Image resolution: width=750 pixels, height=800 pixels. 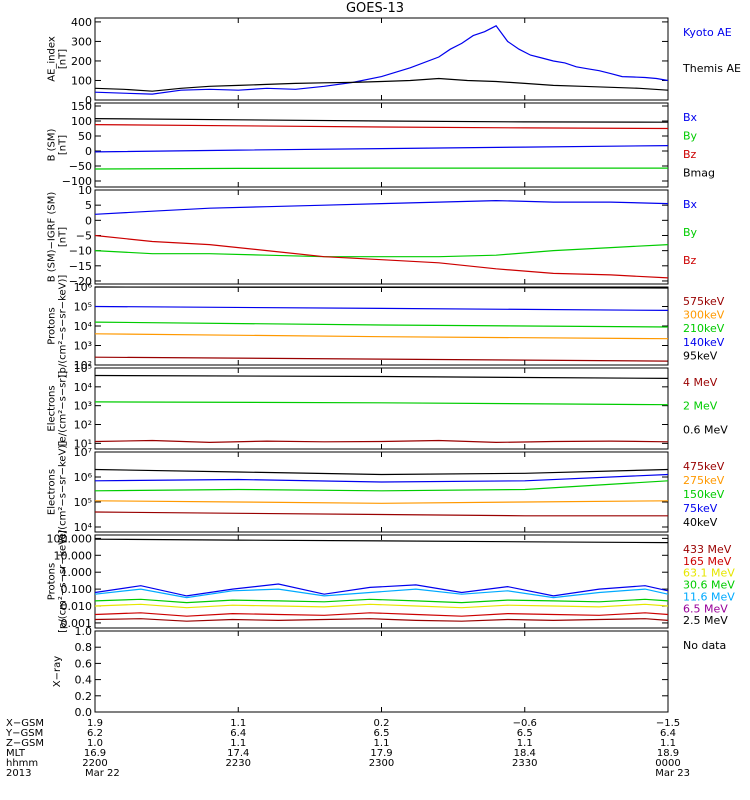 What do you see at coordinates (709, 585) in the screenshot?
I see `legend-item: 30.6 MeV` at bounding box center [709, 585].